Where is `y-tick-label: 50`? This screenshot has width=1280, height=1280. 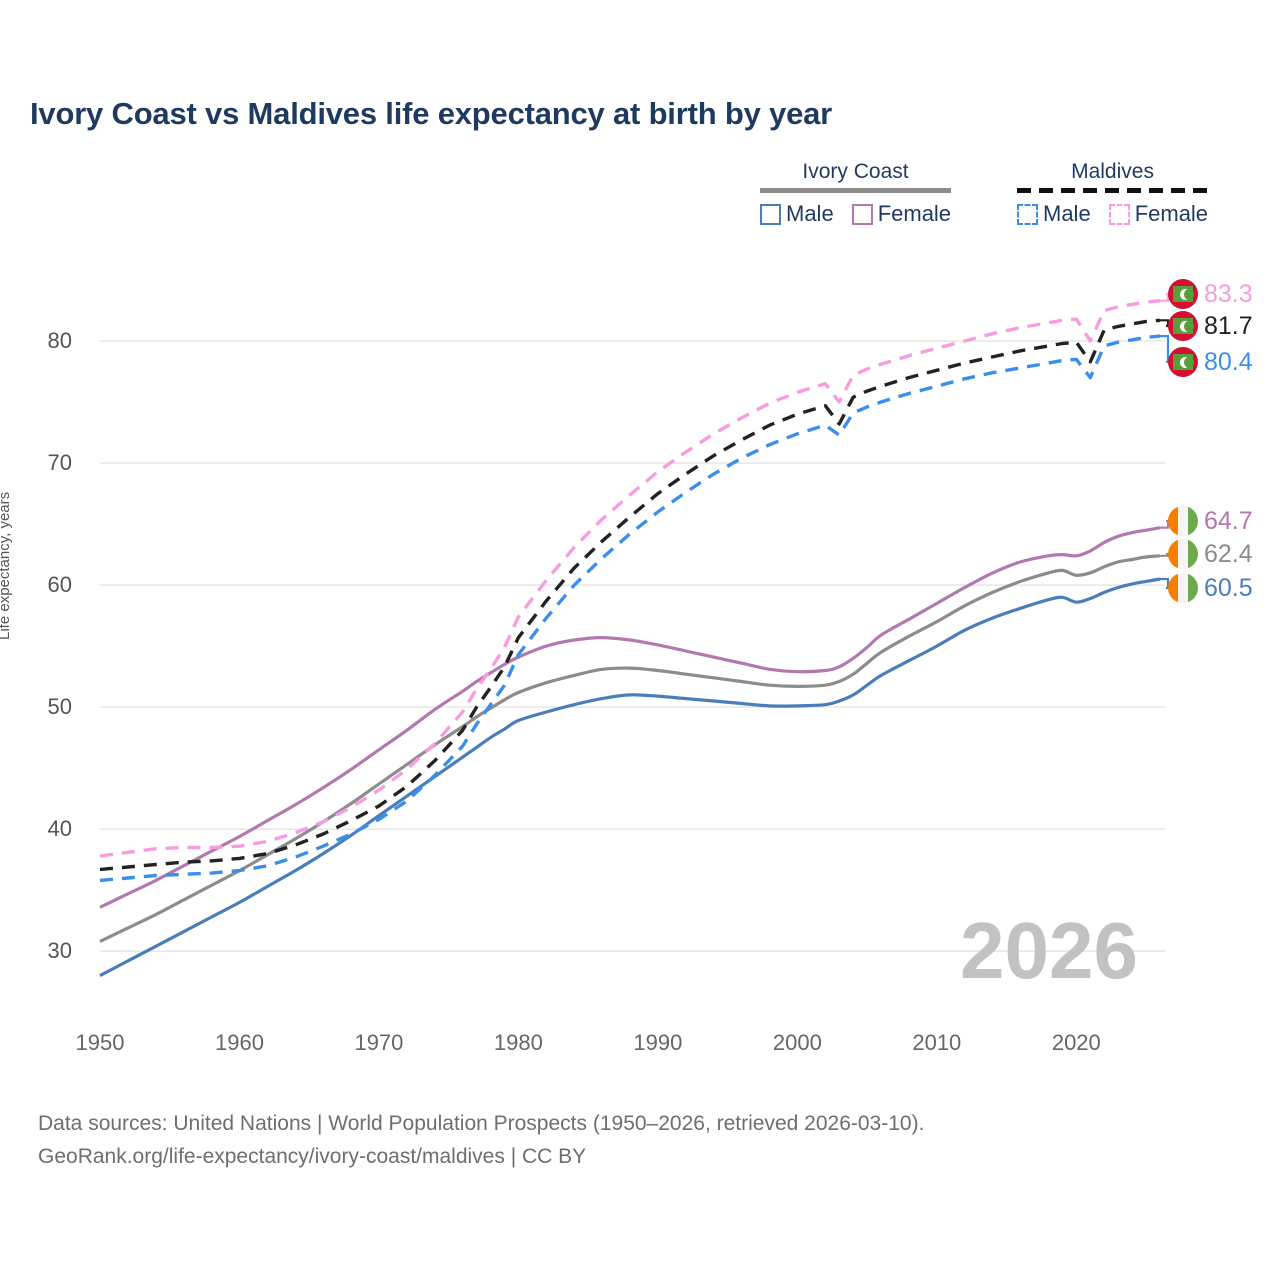
y-tick-label: 50 is located at coordinates (59, 707).